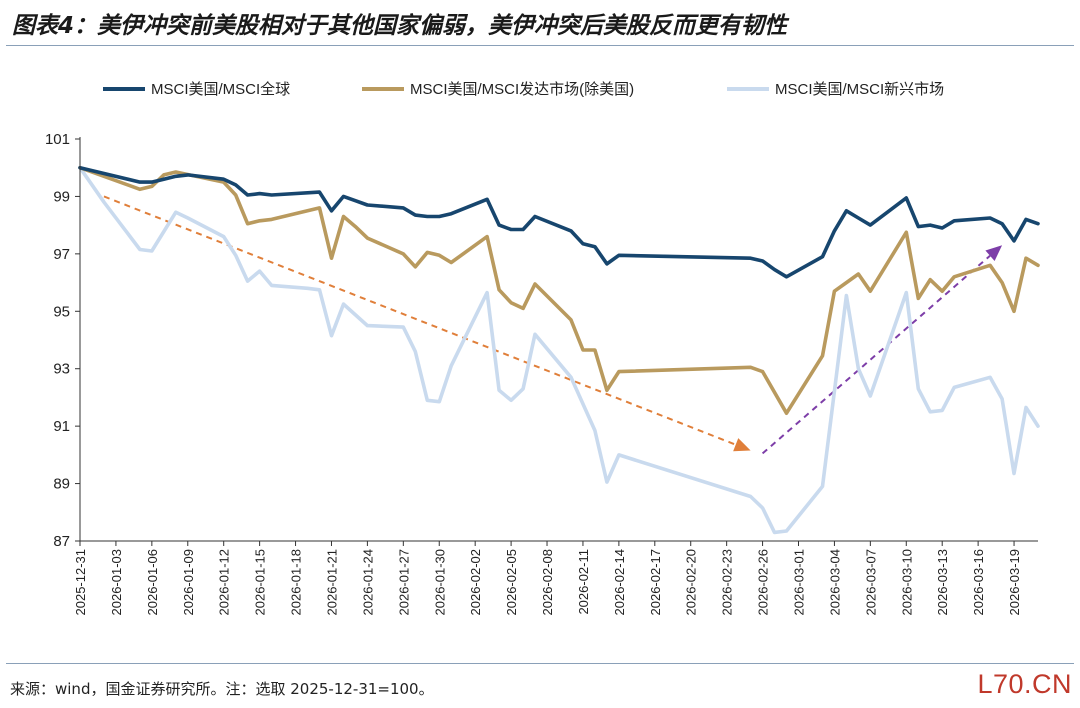  I want to click on y-tick-label: 87, so click(61, 541).